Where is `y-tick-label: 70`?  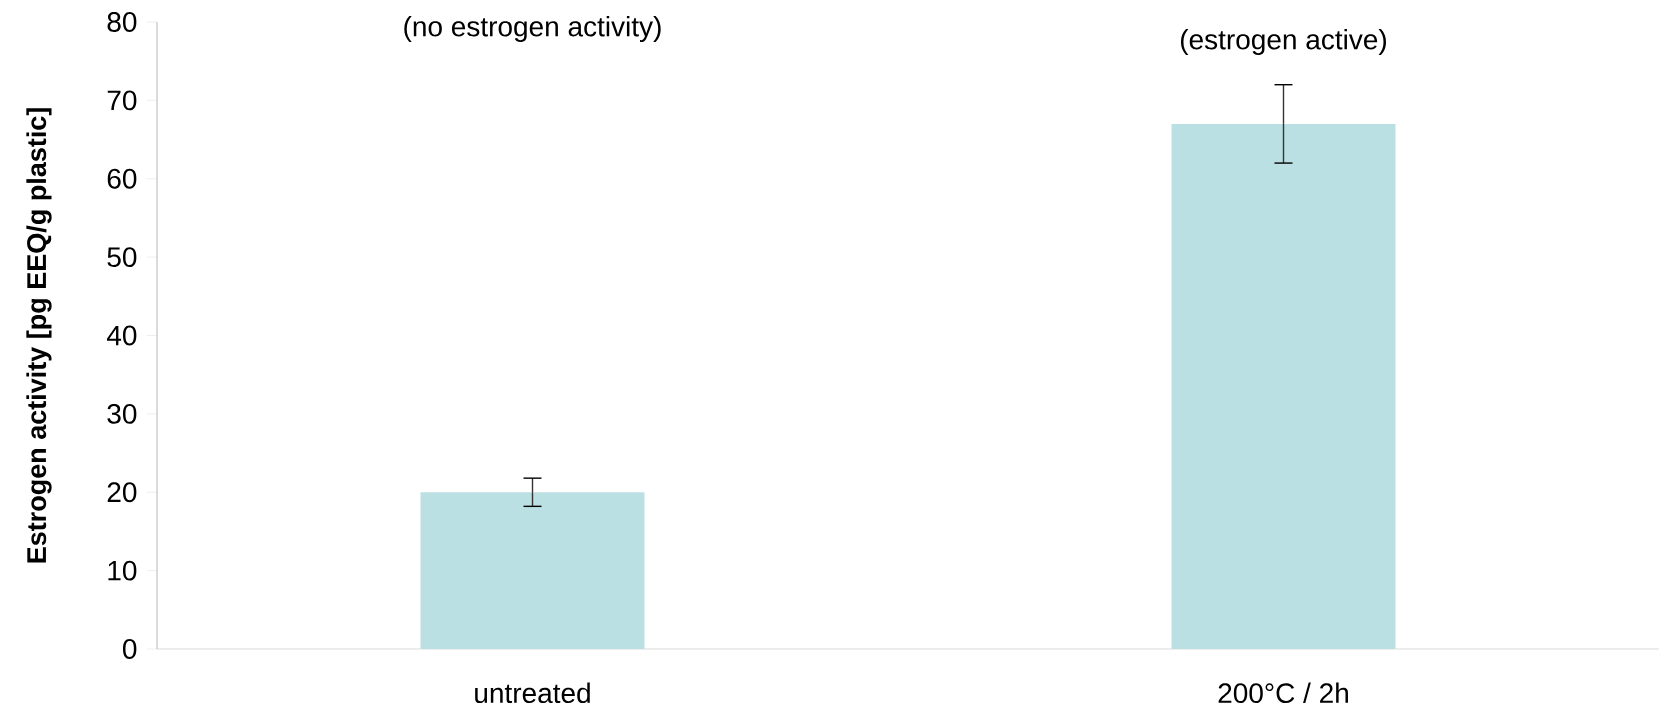 y-tick-label: 70 is located at coordinates (122, 100).